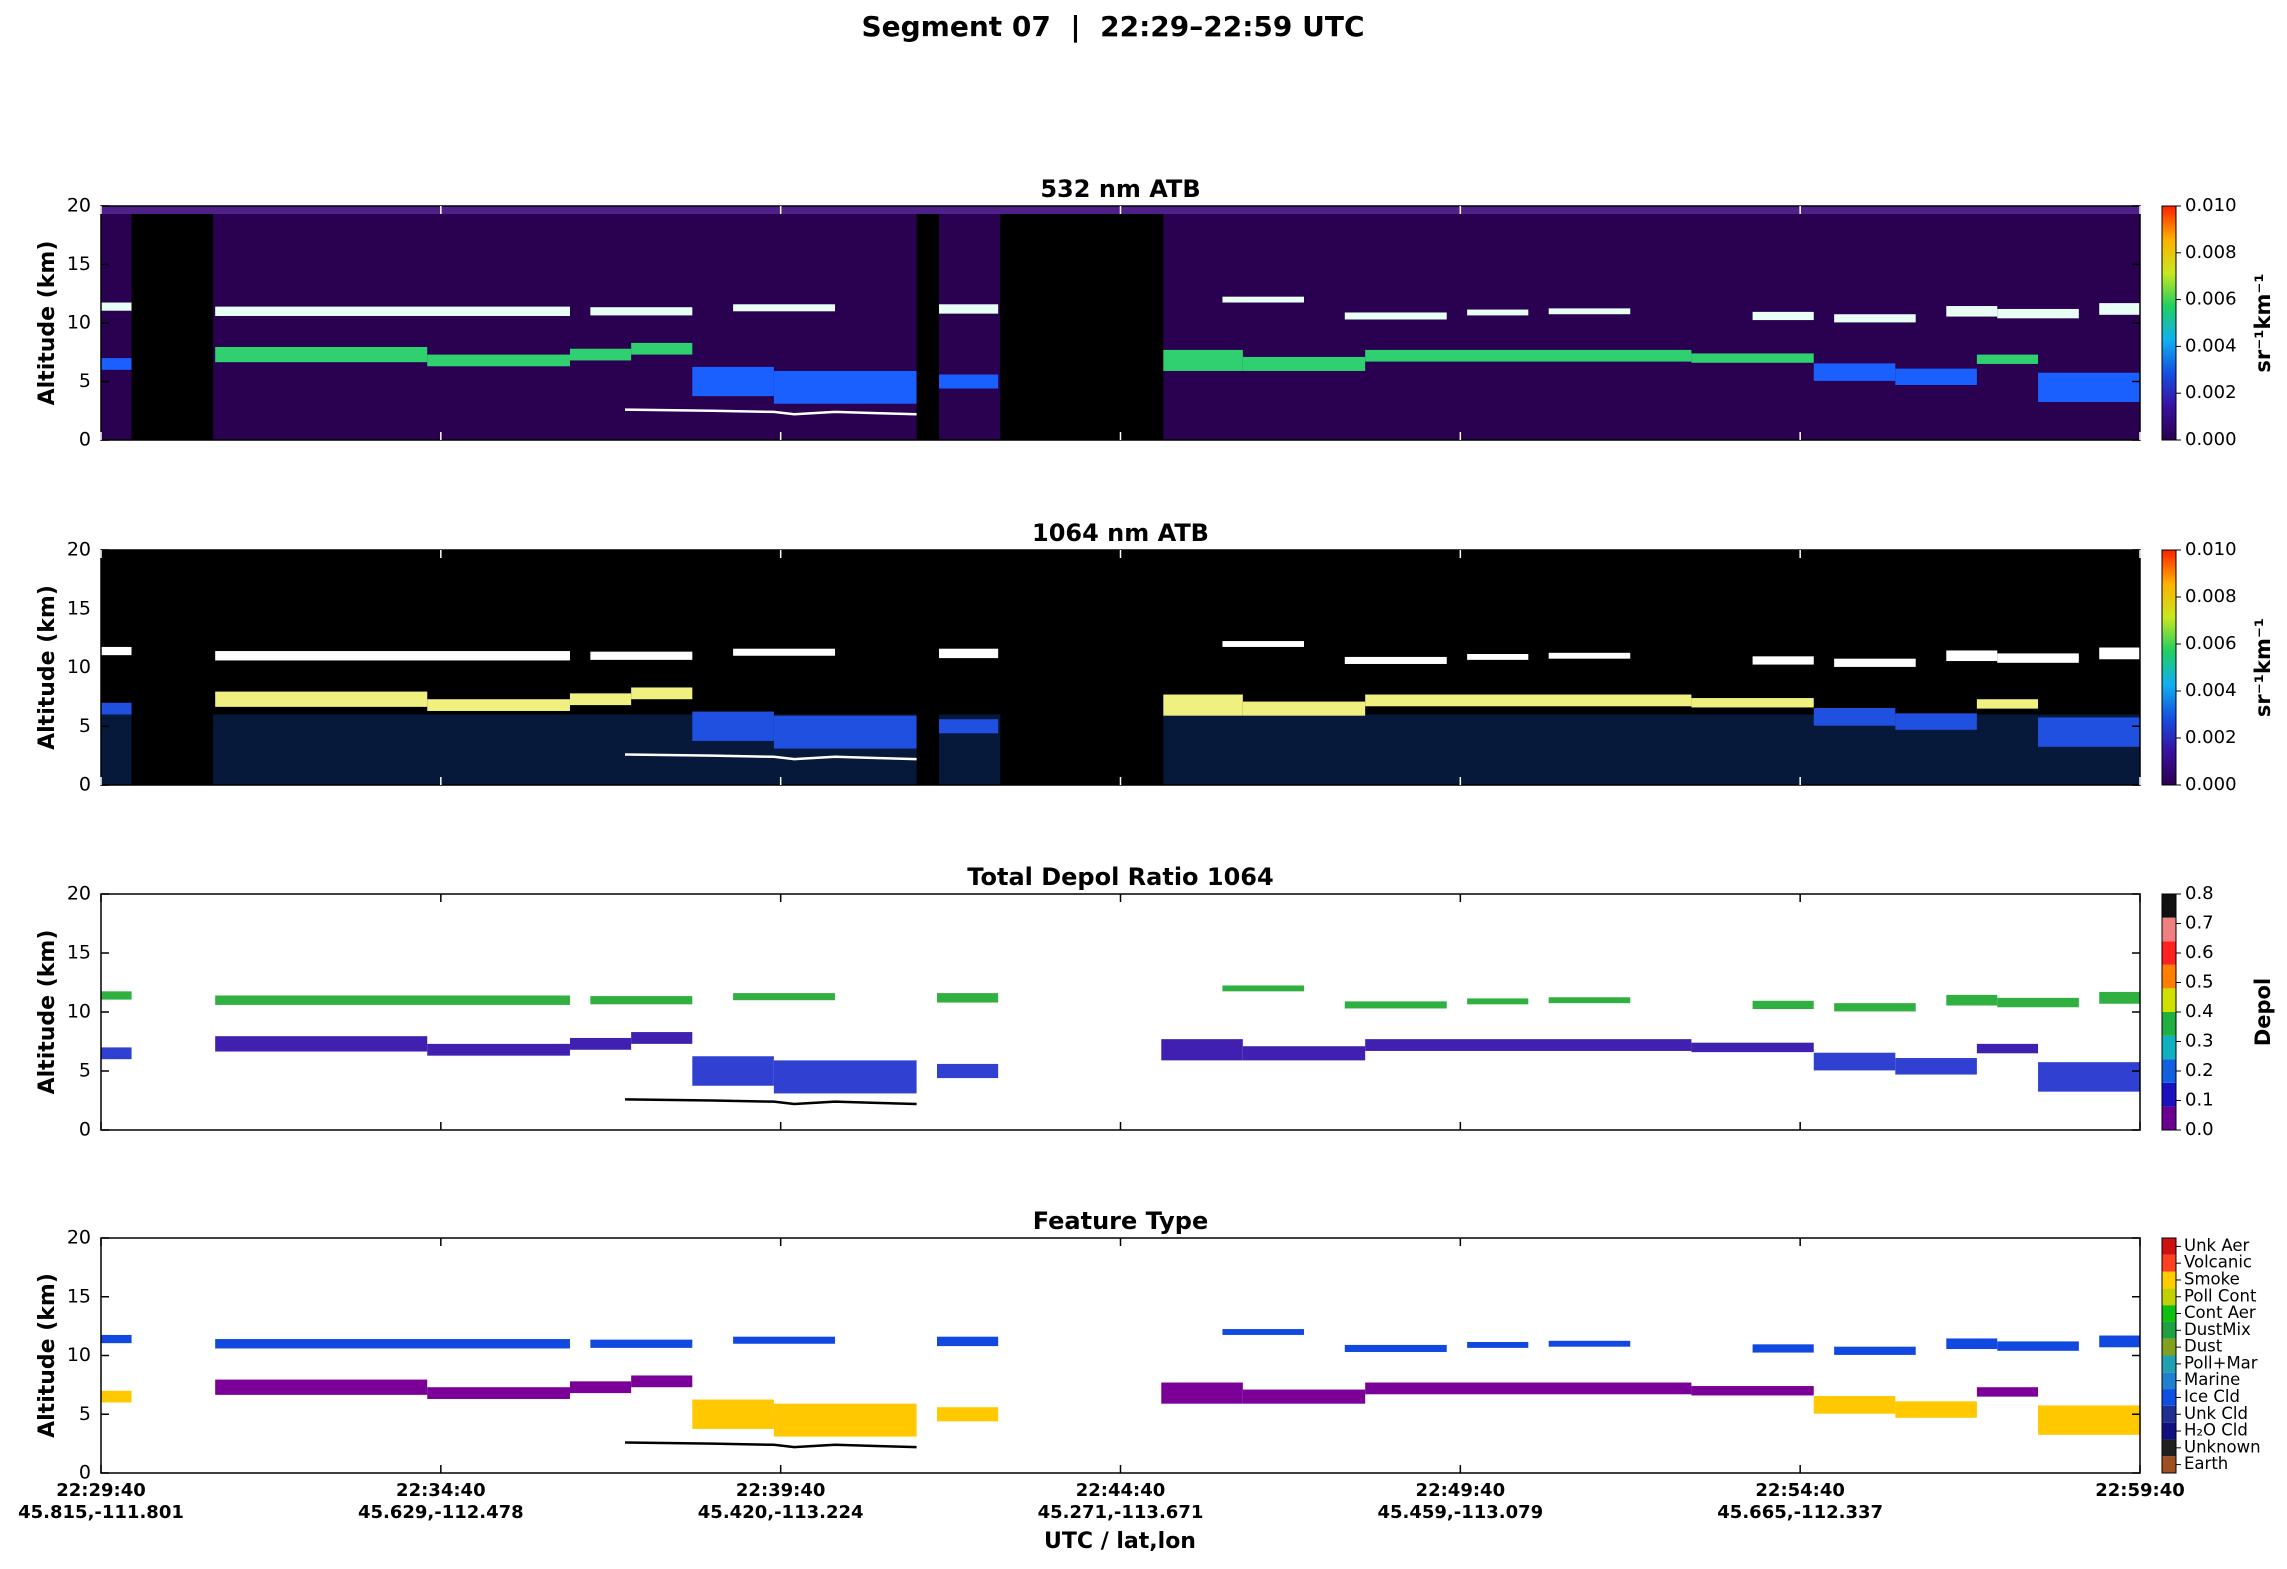 Image resolution: width=2287 pixels, height=1569 pixels. I want to click on y-tick-label: 0, so click(85, 1130).